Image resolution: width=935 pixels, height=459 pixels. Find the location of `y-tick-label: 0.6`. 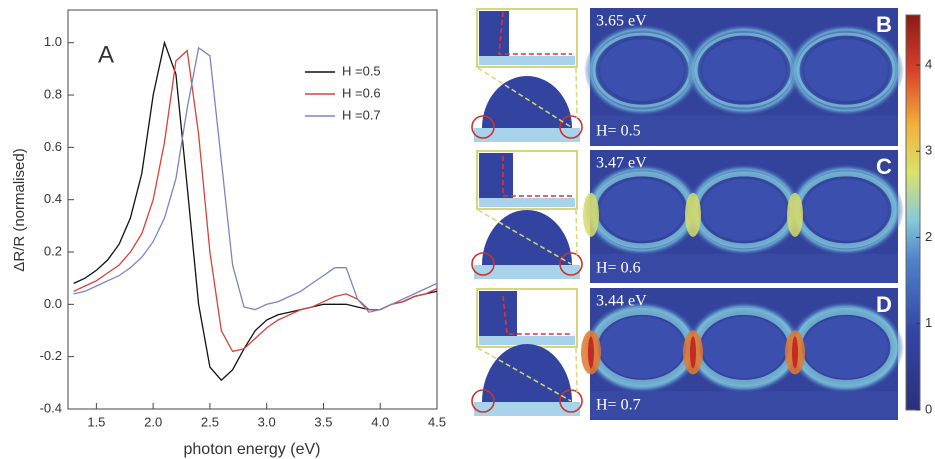

y-tick-label: 0.6 is located at coordinates (53, 146).